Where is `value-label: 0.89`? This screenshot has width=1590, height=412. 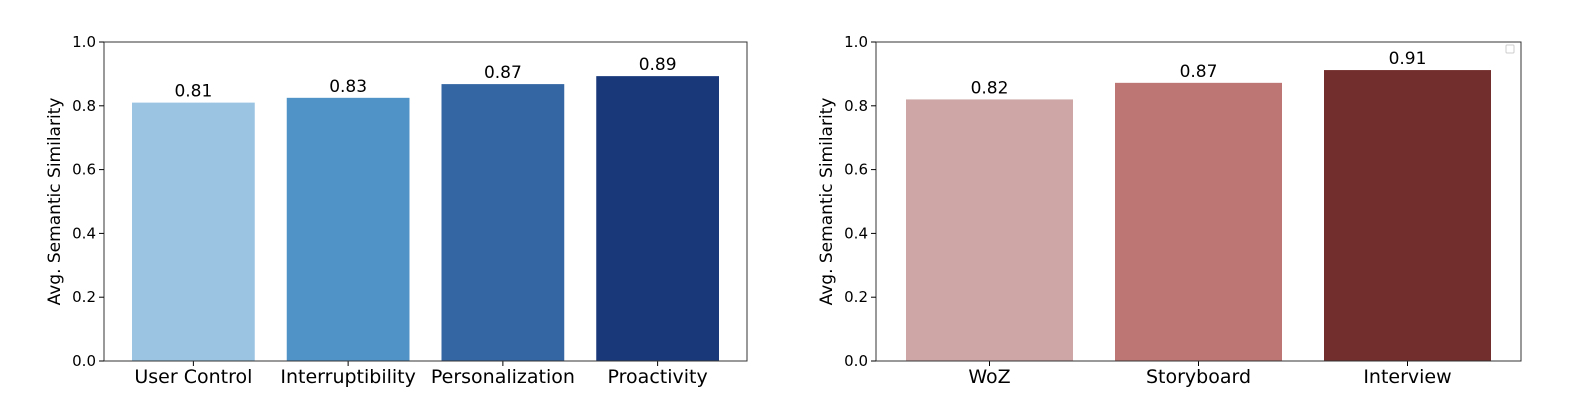 value-label: 0.89 is located at coordinates (658, 65).